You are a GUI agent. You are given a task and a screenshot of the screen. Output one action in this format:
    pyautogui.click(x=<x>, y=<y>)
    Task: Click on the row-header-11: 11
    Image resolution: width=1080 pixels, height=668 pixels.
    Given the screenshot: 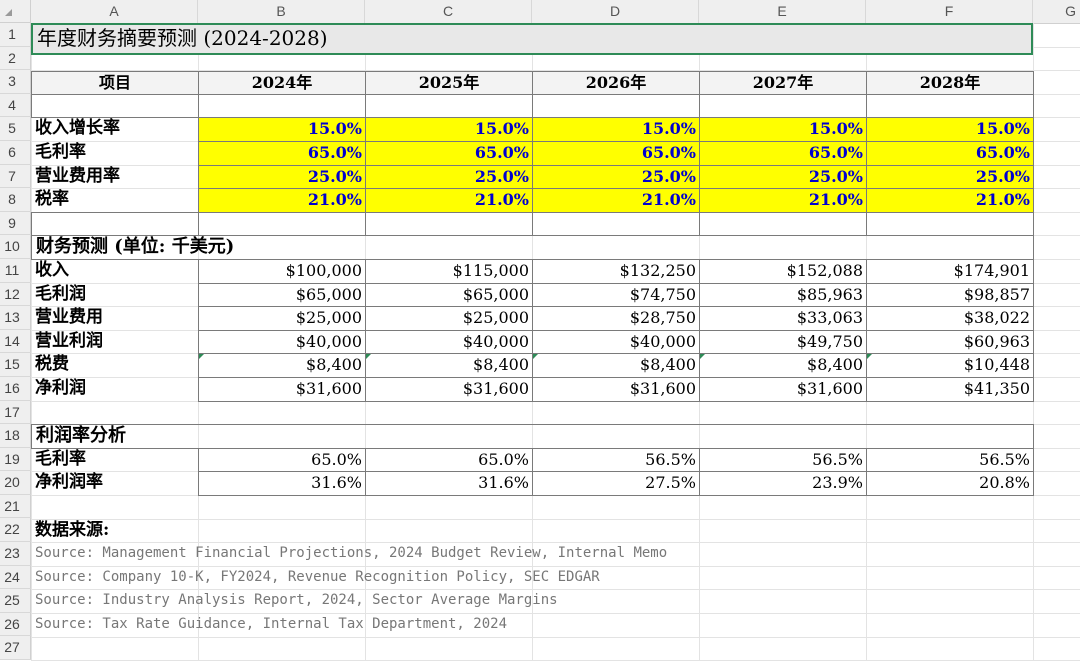 What is the action you would take?
    pyautogui.click(x=15, y=270)
    